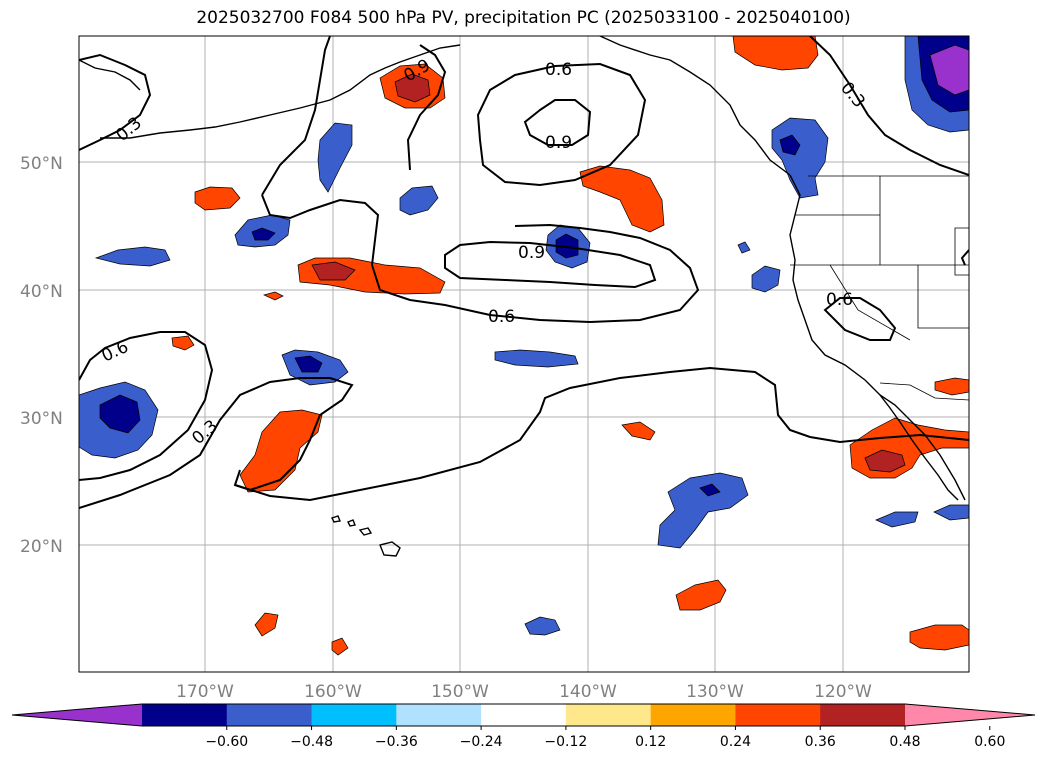 The width and height of the screenshot is (1047, 765). What do you see at coordinates (775, 53) in the screenshot?
I see `pos-blob-bc-north` at bounding box center [775, 53].